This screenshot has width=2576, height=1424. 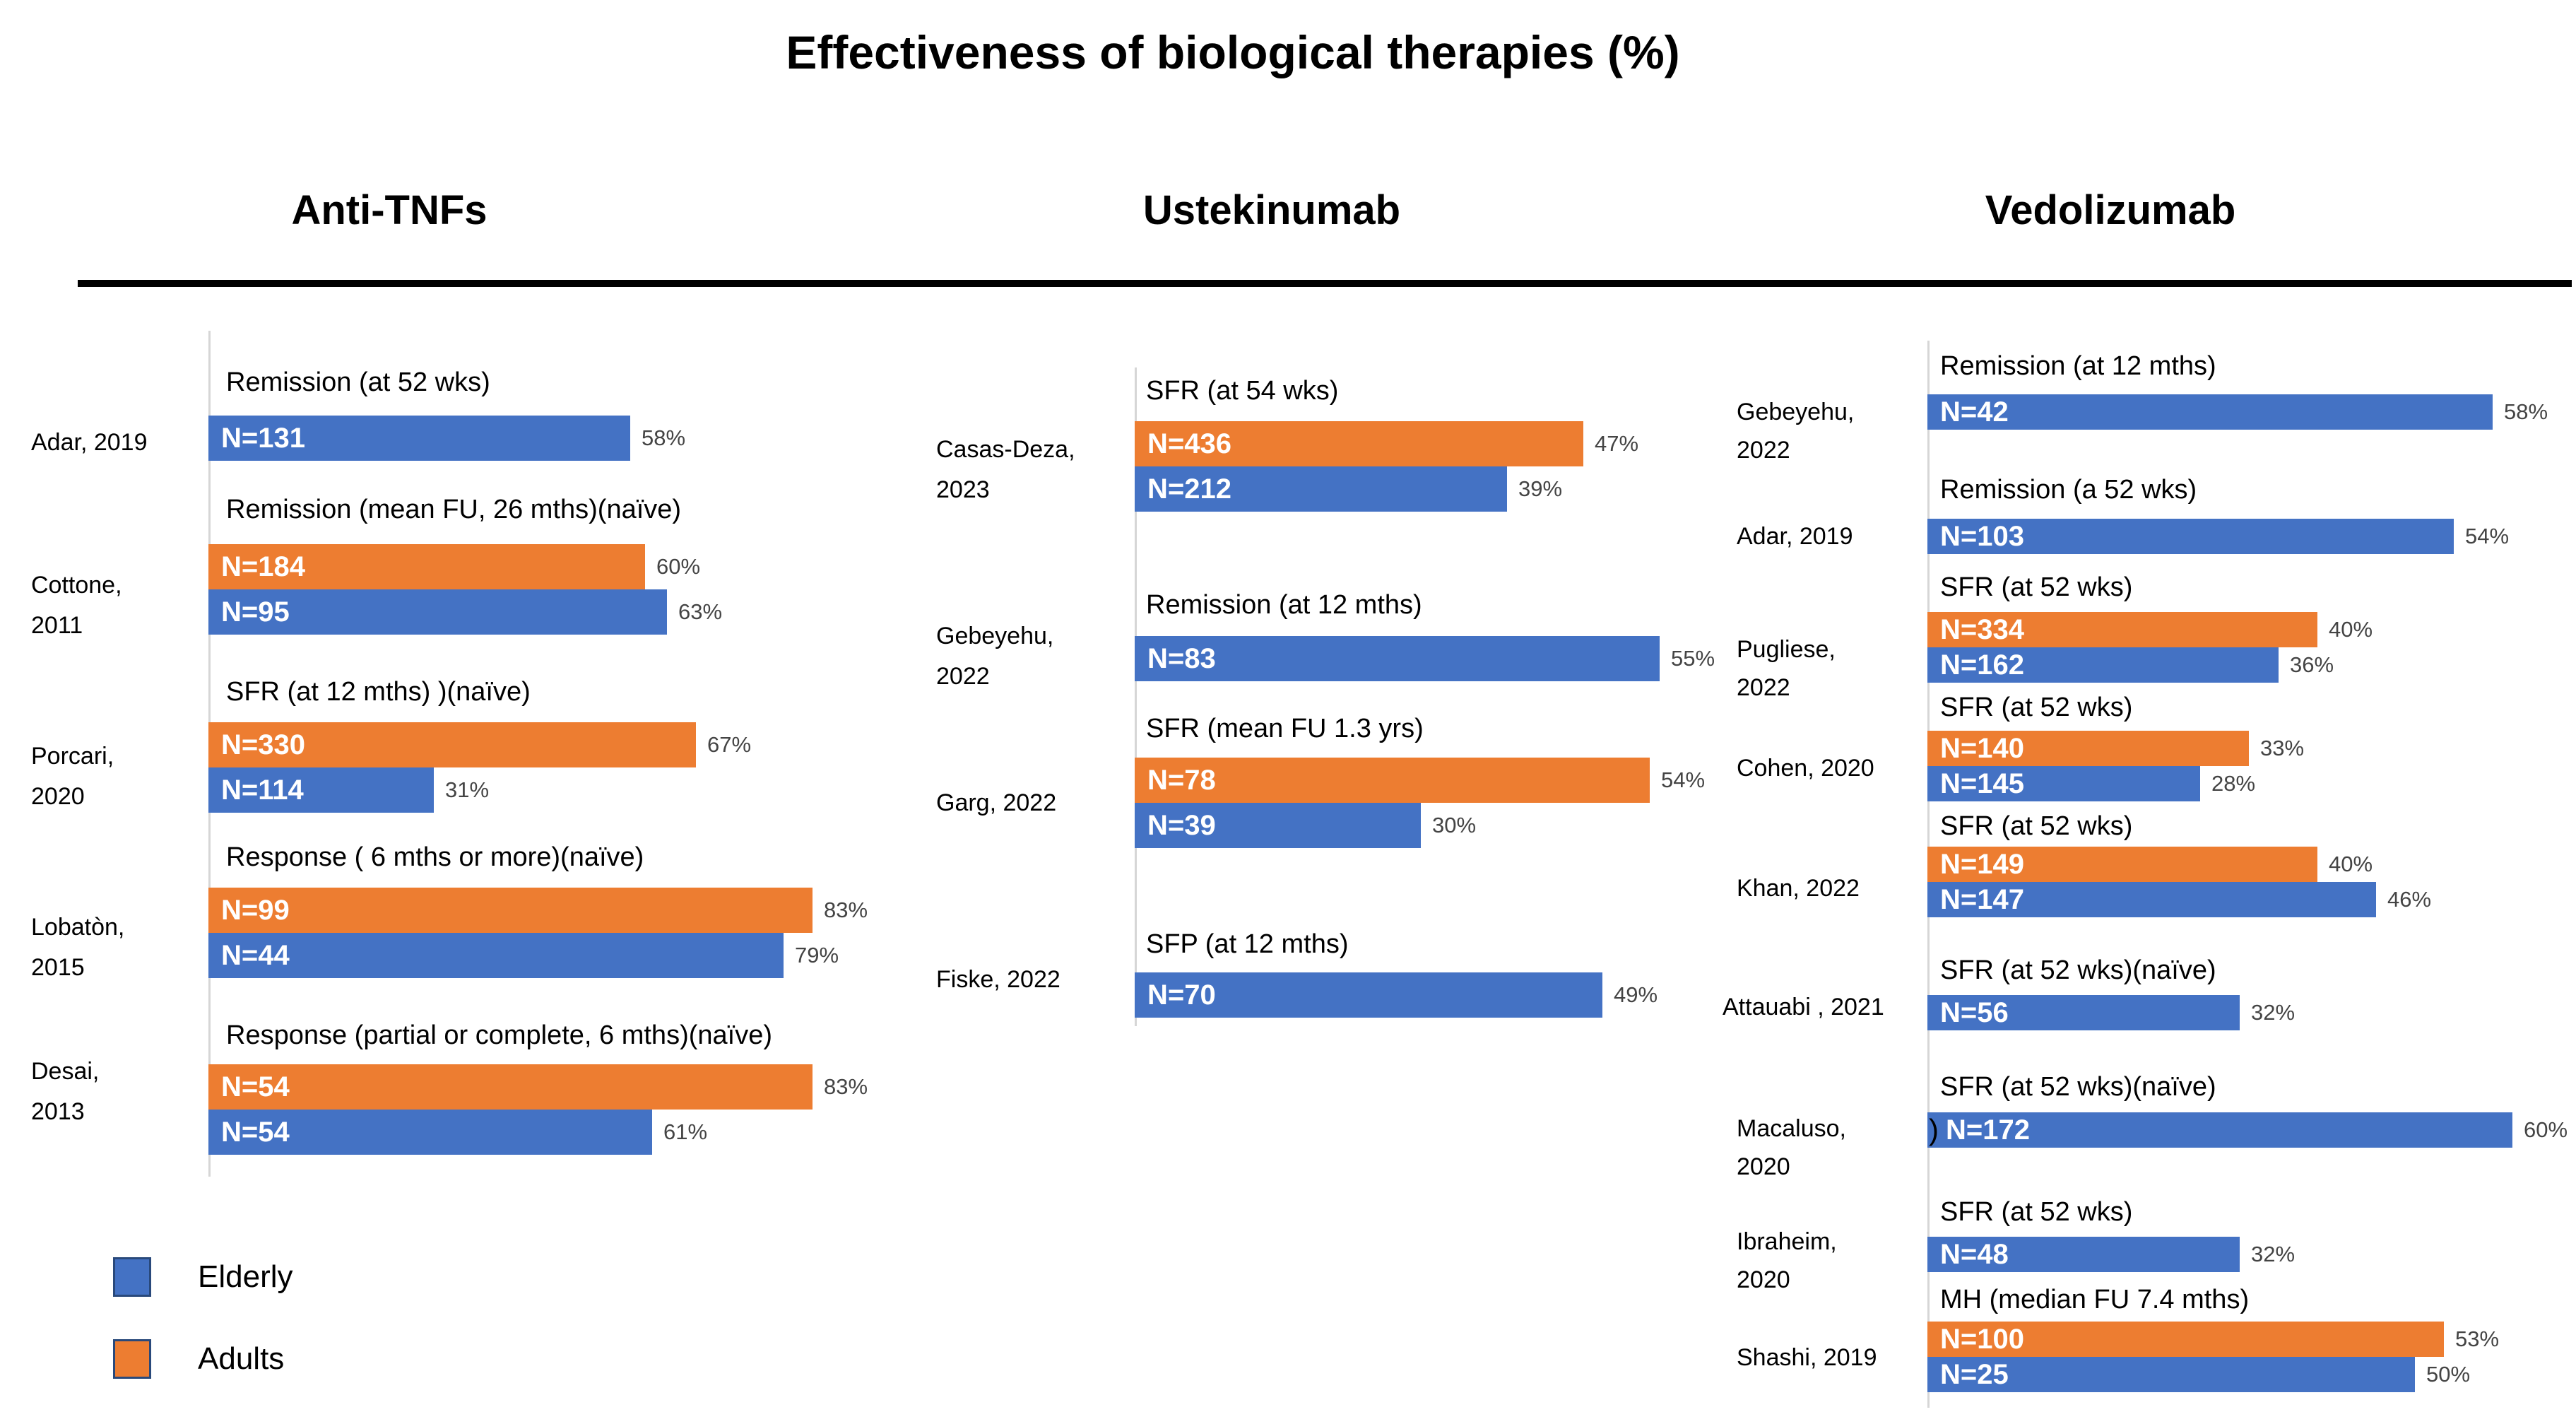 What do you see at coordinates (72, 756) in the screenshot?
I see `study-label-line: Porcari,` at bounding box center [72, 756].